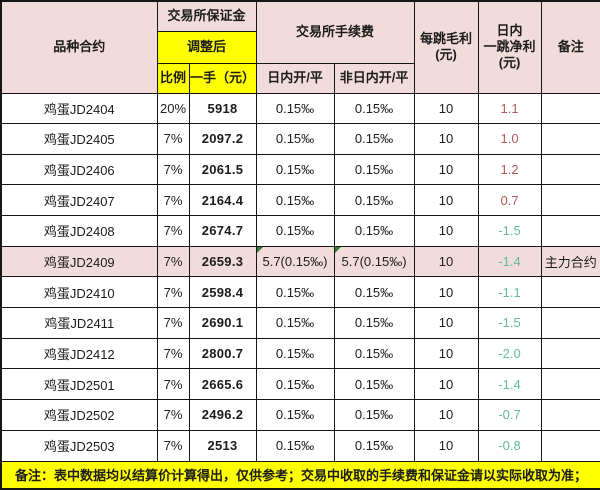  What do you see at coordinates (206, 16) in the screenshot?
I see `header-exchange-margin: 交易所保证金` at bounding box center [206, 16].